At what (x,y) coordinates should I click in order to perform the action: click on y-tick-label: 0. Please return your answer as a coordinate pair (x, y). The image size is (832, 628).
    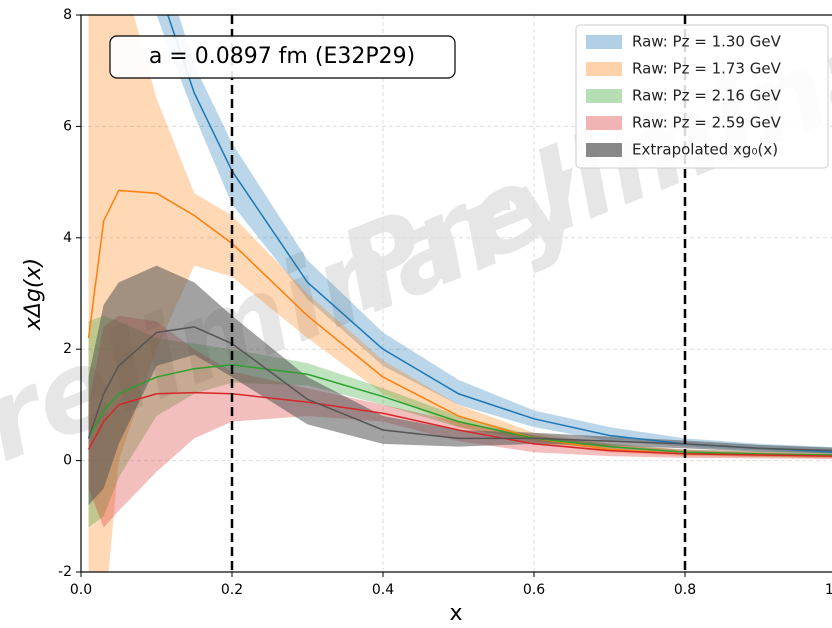
    Looking at the image, I should click on (67, 461).